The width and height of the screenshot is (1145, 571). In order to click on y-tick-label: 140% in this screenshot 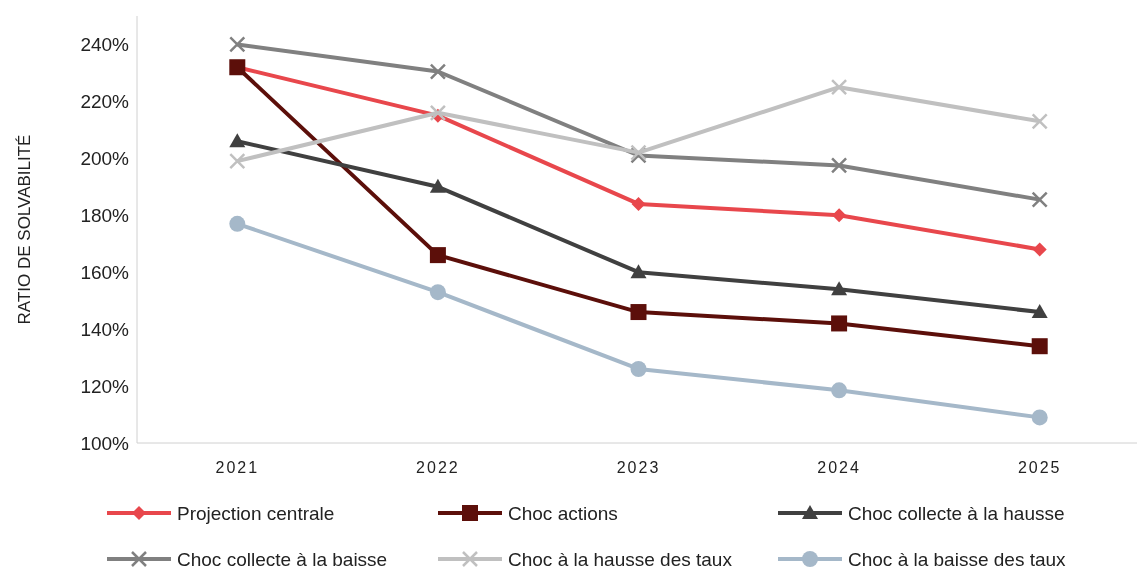, I will do `click(105, 329)`.